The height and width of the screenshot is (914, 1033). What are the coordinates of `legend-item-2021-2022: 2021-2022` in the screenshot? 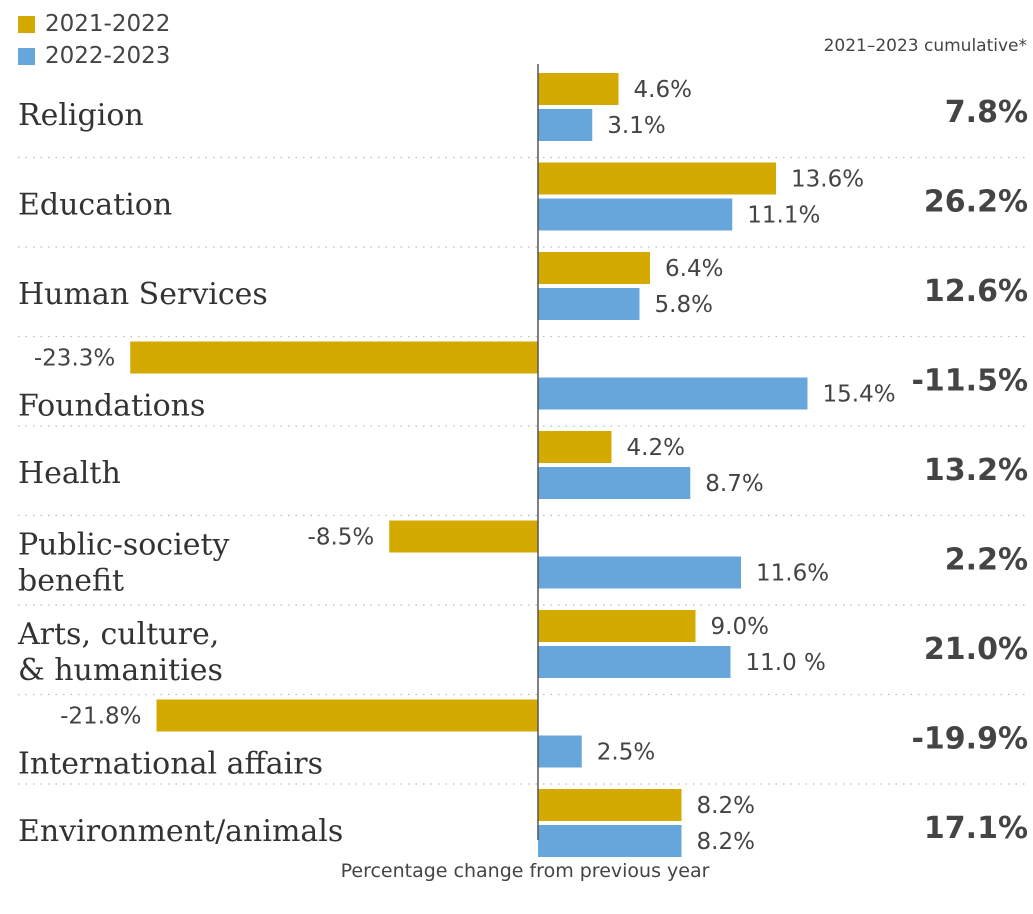 It's located at (94, 24).